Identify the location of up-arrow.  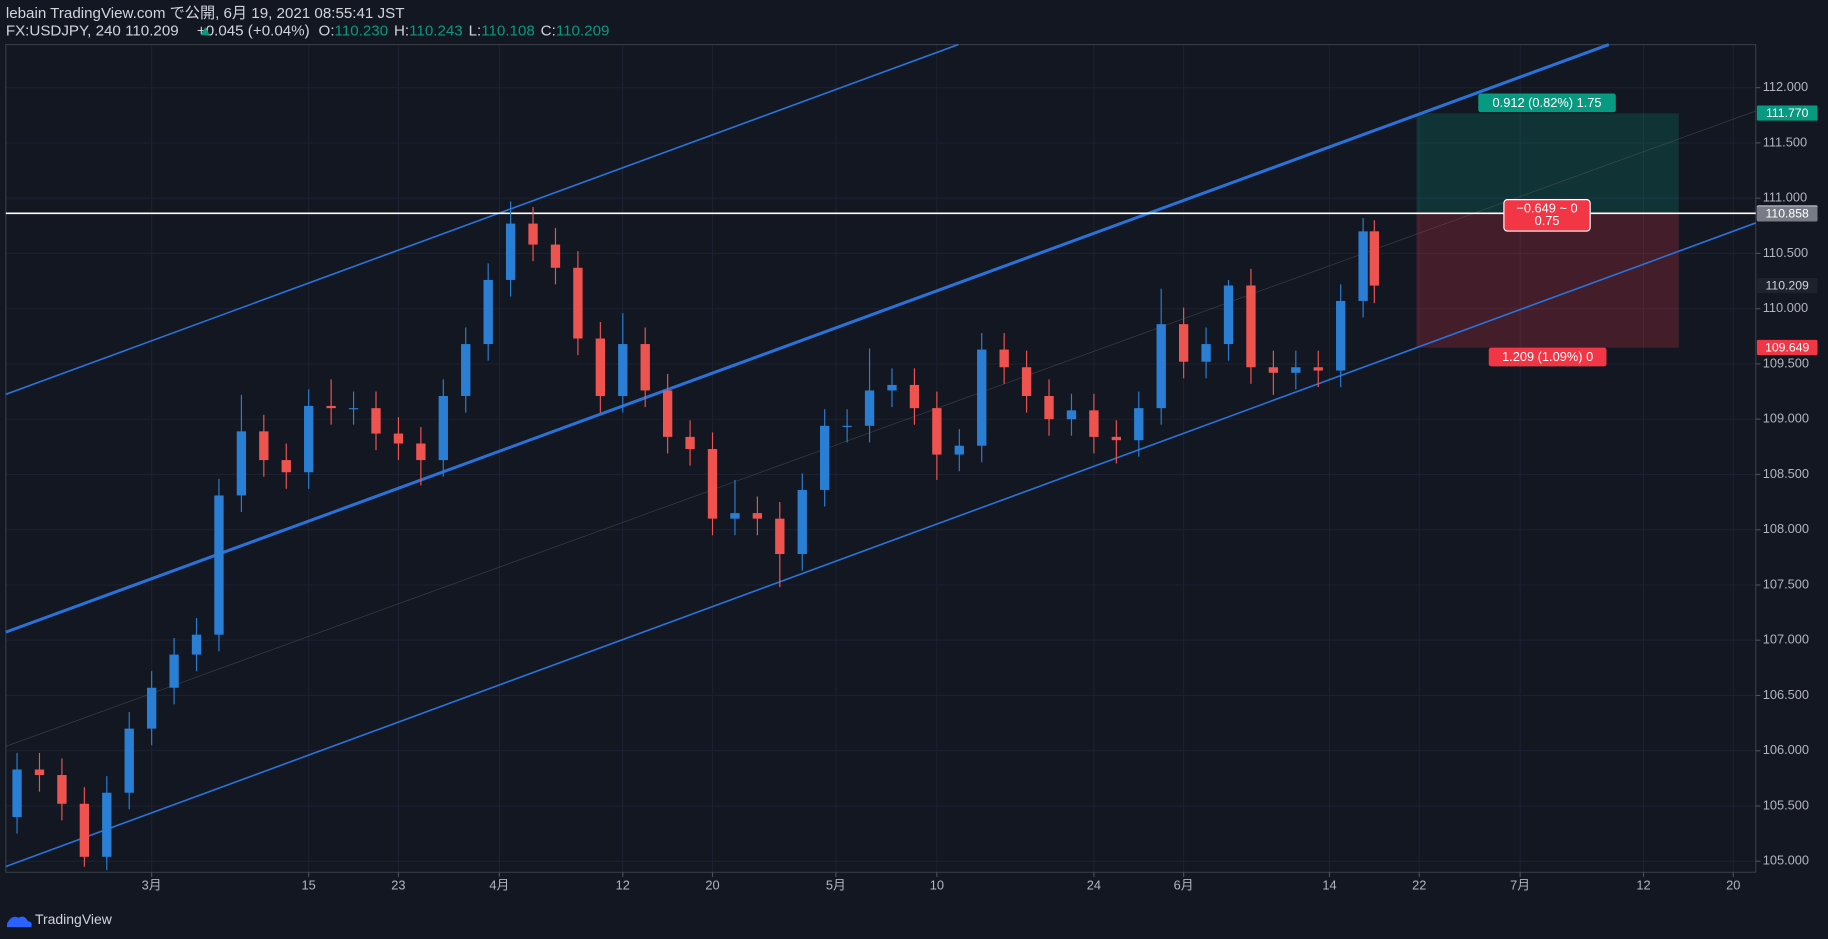
(205, 31).